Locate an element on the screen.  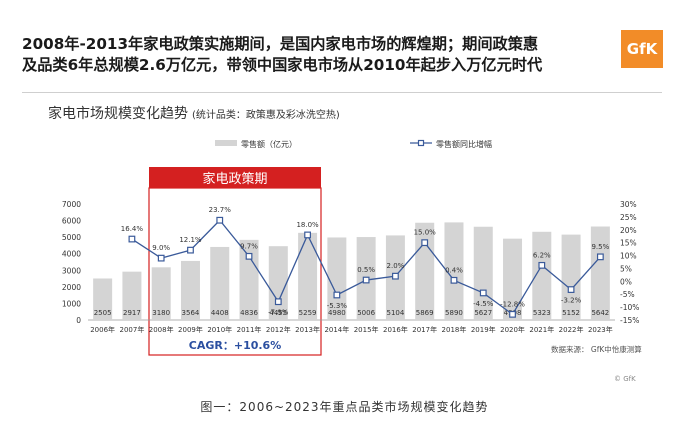
growth-value-label: -3.2% is located at coordinates (571, 301).